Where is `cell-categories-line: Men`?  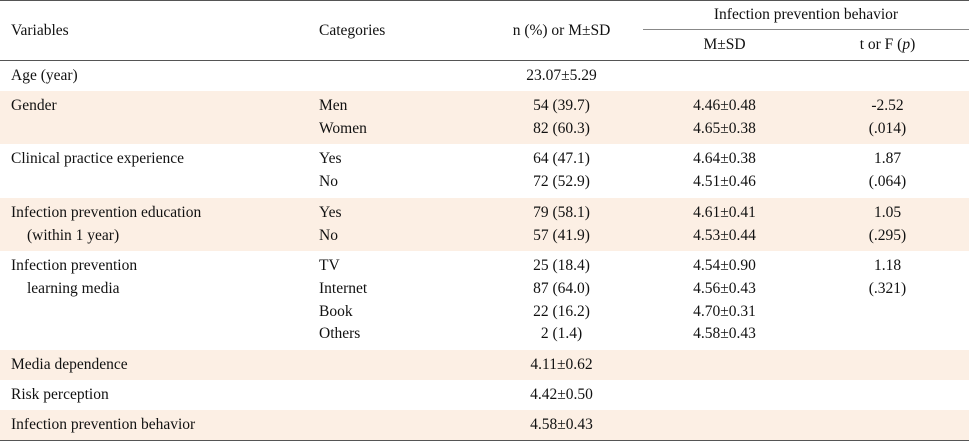
cell-categories-line: Men is located at coordinates (333, 105).